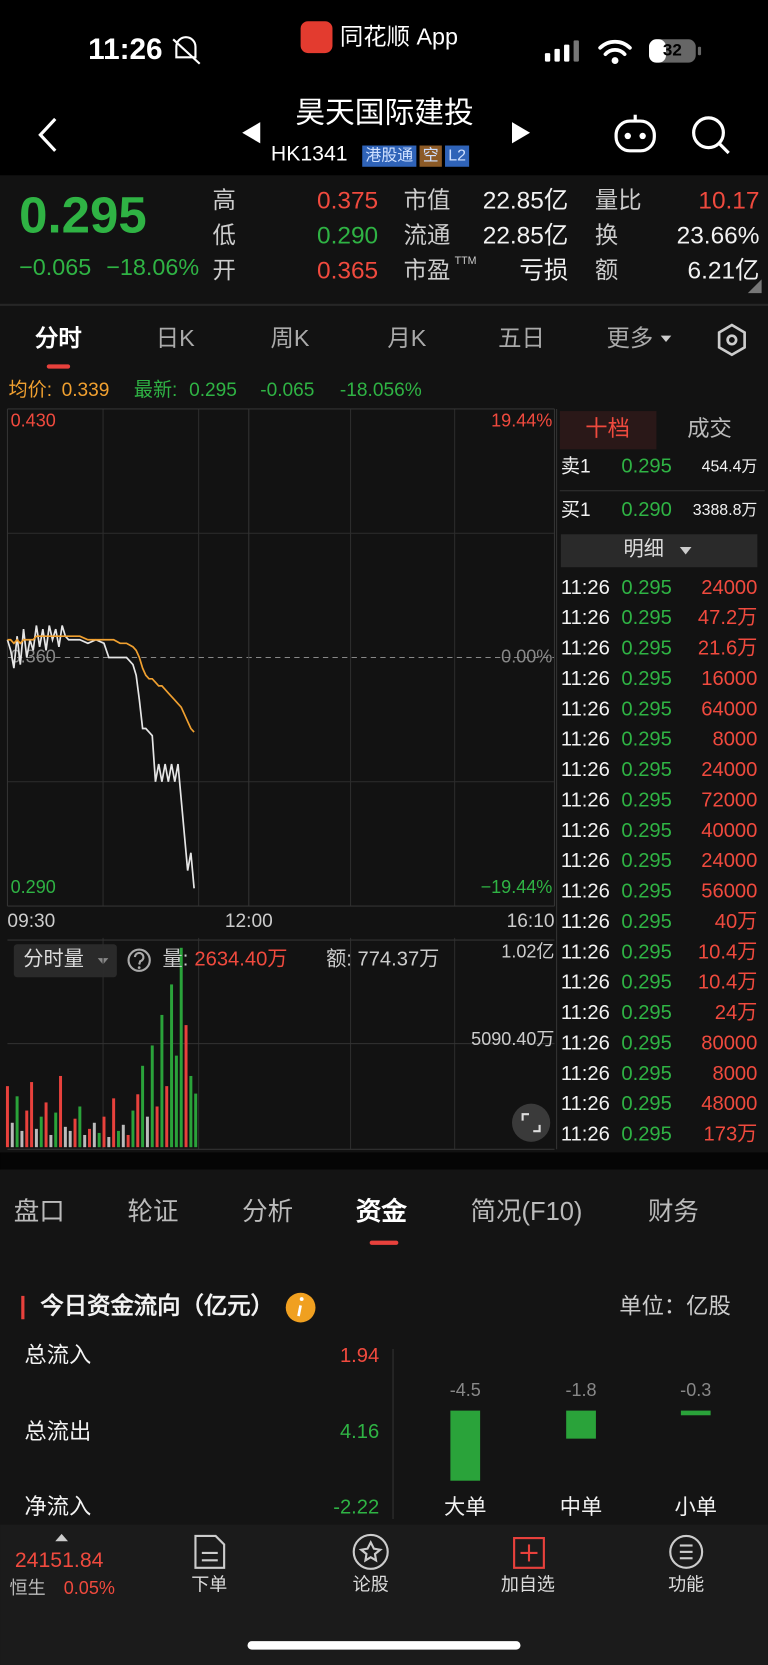 The height and width of the screenshot is (1665, 768). Describe the element at coordinates (251, 133) in the screenshot. I see `prev-stock` at that location.